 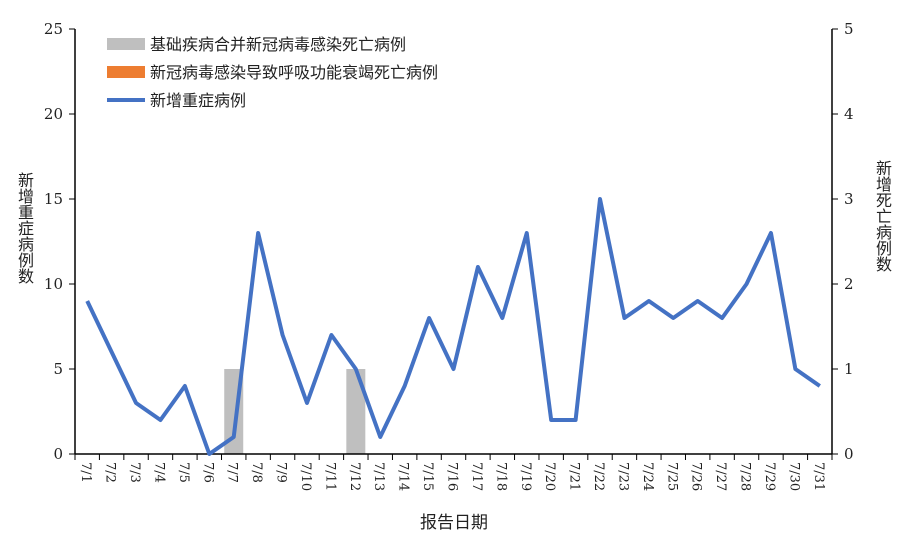 I want to click on x-tick-label: 7/27, so click(x=720, y=476).